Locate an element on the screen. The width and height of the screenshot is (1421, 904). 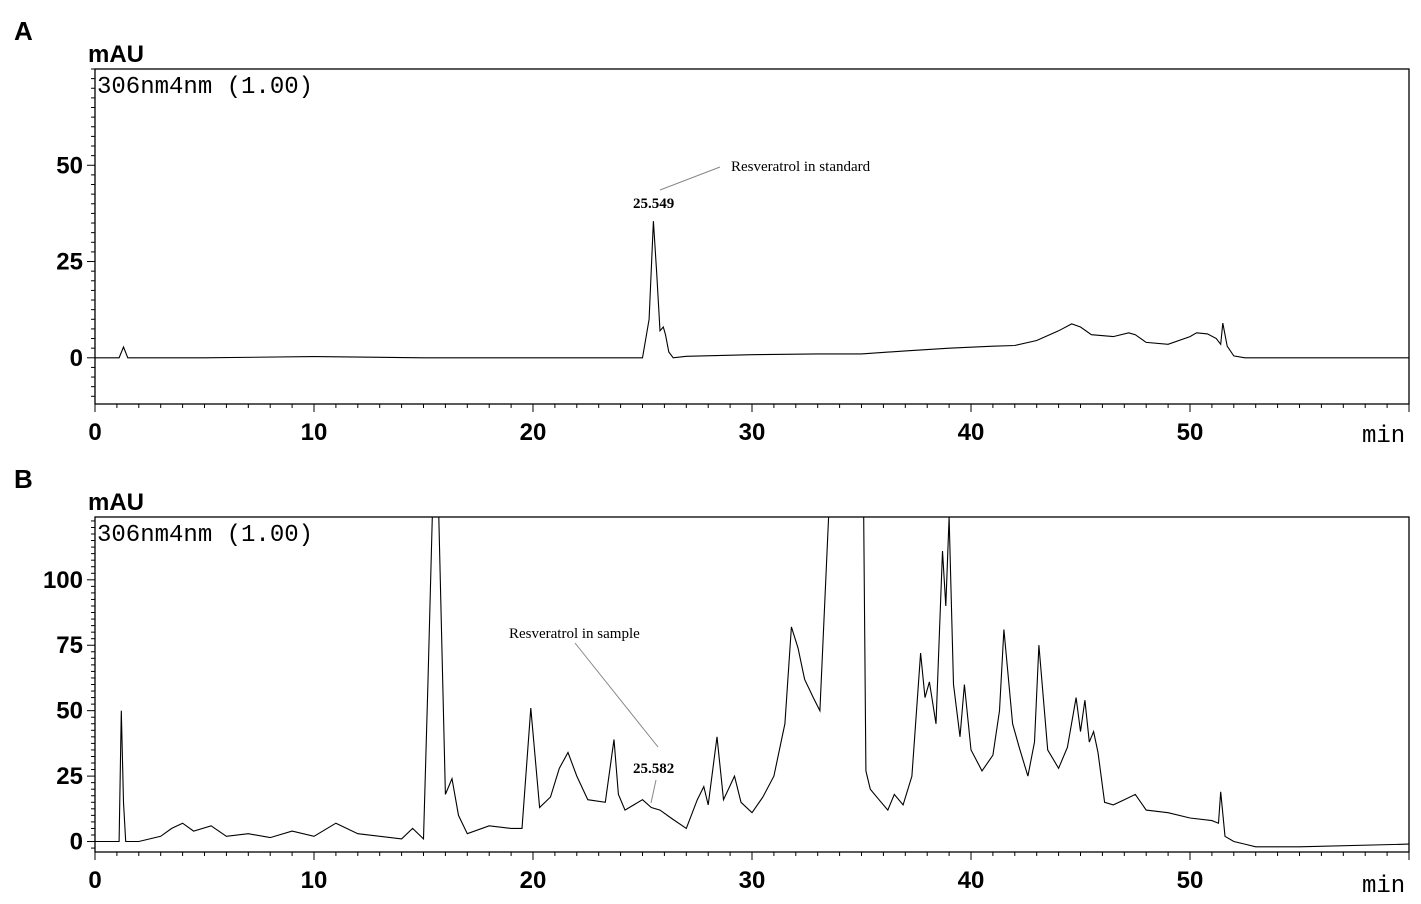
y-tick-label: 75 is located at coordinates (69, 645).